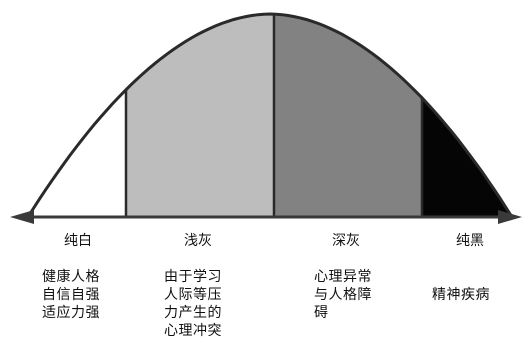 The width and height of the screenshot is (531, 344). Describe the element at coordinates (193, 304) in the screenshot. I see `zone-description-light-gray: 由于学习 人际等压 力产生的 心理冲突` at that location.